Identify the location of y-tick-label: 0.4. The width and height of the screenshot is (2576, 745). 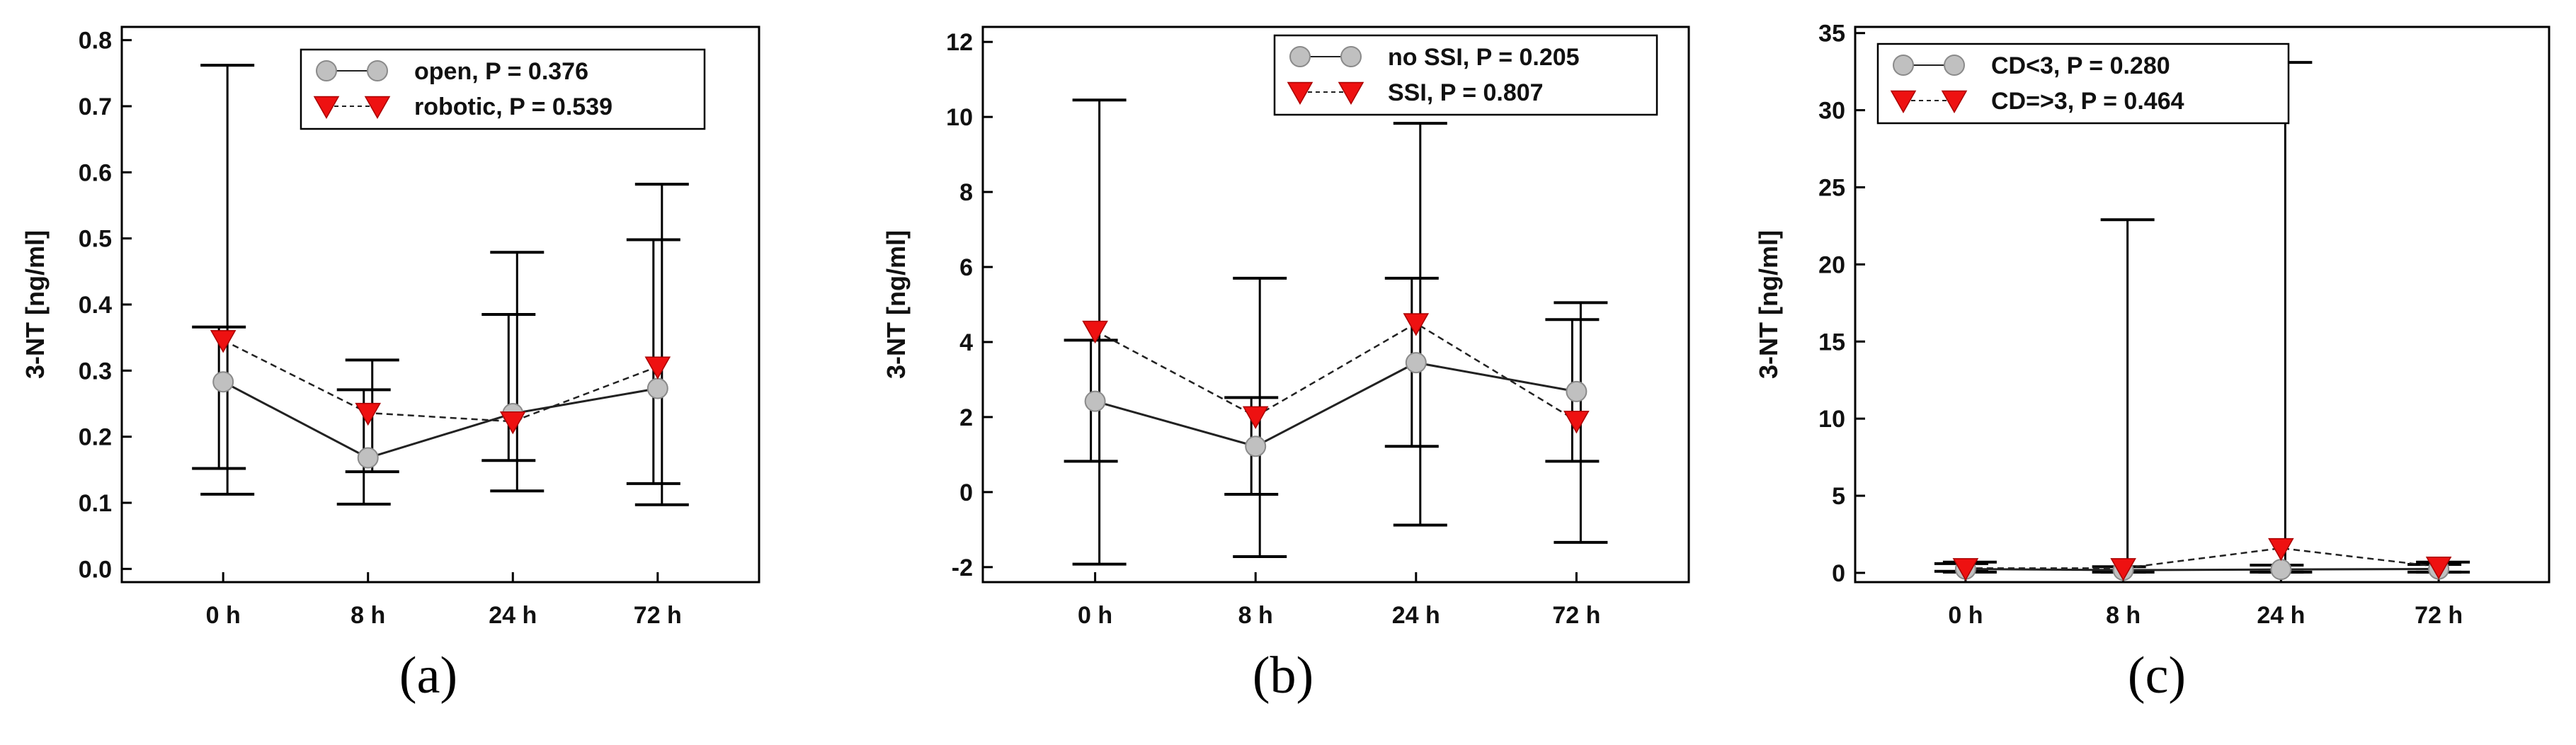
(96, 305).